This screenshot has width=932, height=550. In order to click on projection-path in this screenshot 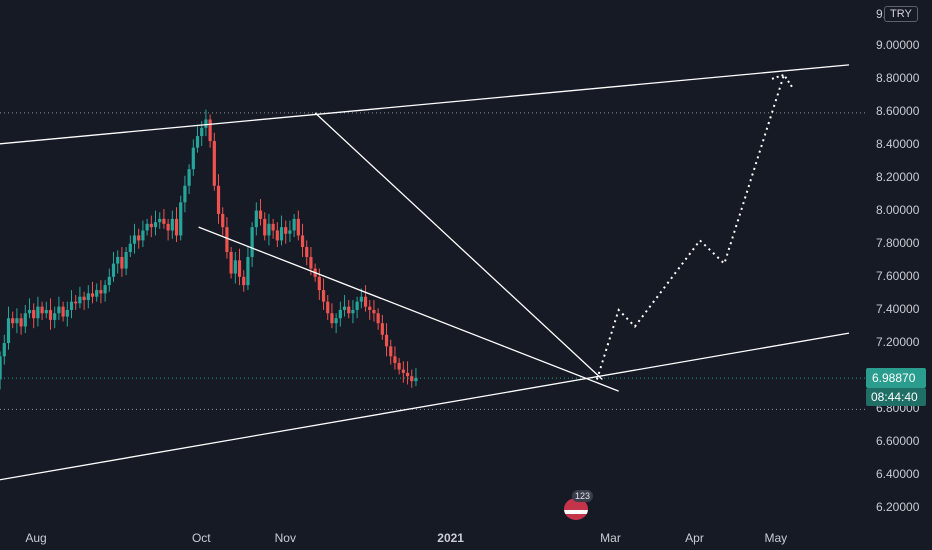, I will do `click(690, 227)`.